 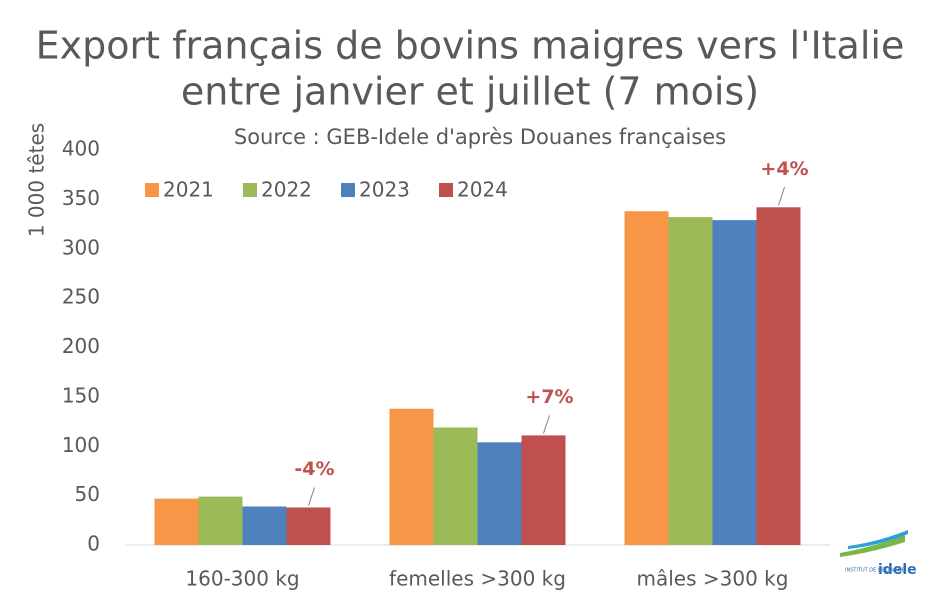 What do you see at coordinates (93, 544) in the screenshot?
I see `y-tick-label: 0` at bounding box center [93, 544].